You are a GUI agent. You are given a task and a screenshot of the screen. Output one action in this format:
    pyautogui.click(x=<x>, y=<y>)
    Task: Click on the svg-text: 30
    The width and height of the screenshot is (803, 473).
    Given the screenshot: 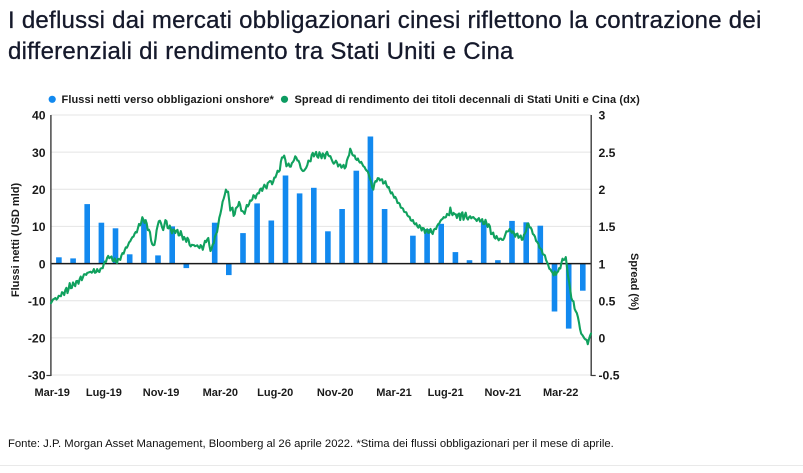 What is the action you would take?
    pyautogui.click(x=39, y=153)
    